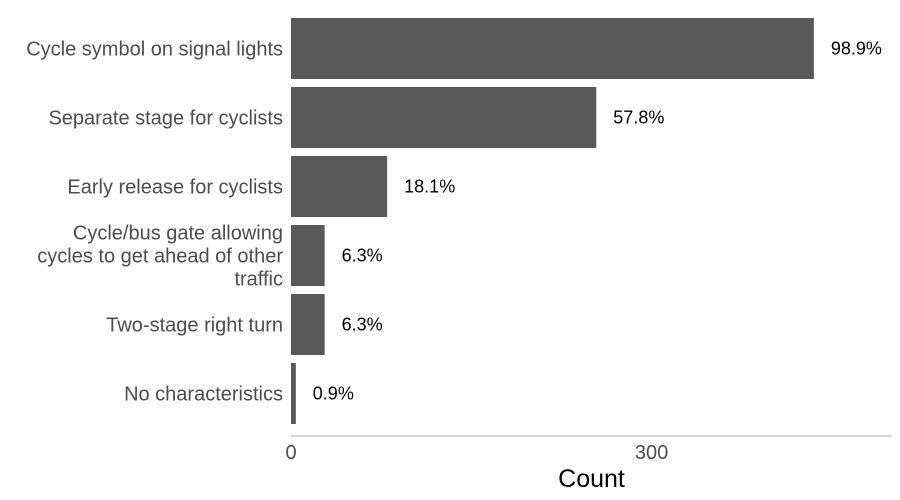  I want to click on category-label-5: No characteristics, so click(203, 395).